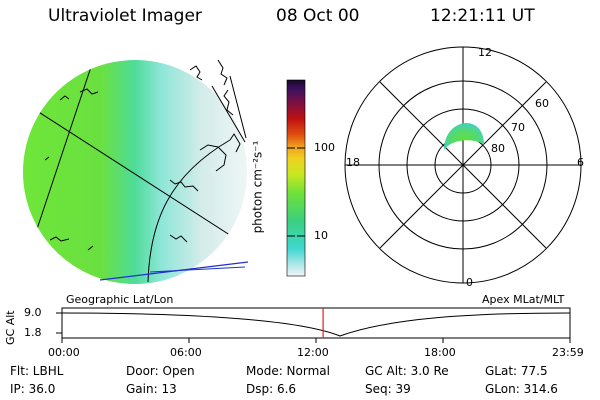  Describe the element at coordinates (440, 352) in the screenshot. I see `time-tick-1800: 18:00` at that location.